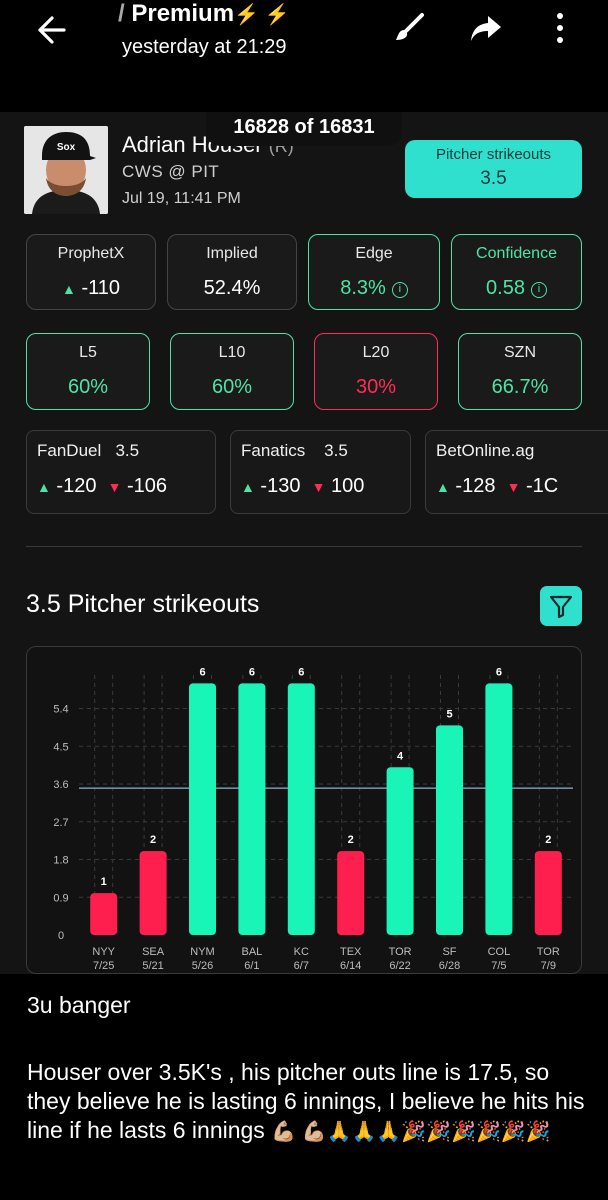 Image resolution: width=608 pixels, height=1200 pixels. Describe the element at coordinates (171, 171) in the screenshot. I see `matchup: CWS @ PIT` at that location.